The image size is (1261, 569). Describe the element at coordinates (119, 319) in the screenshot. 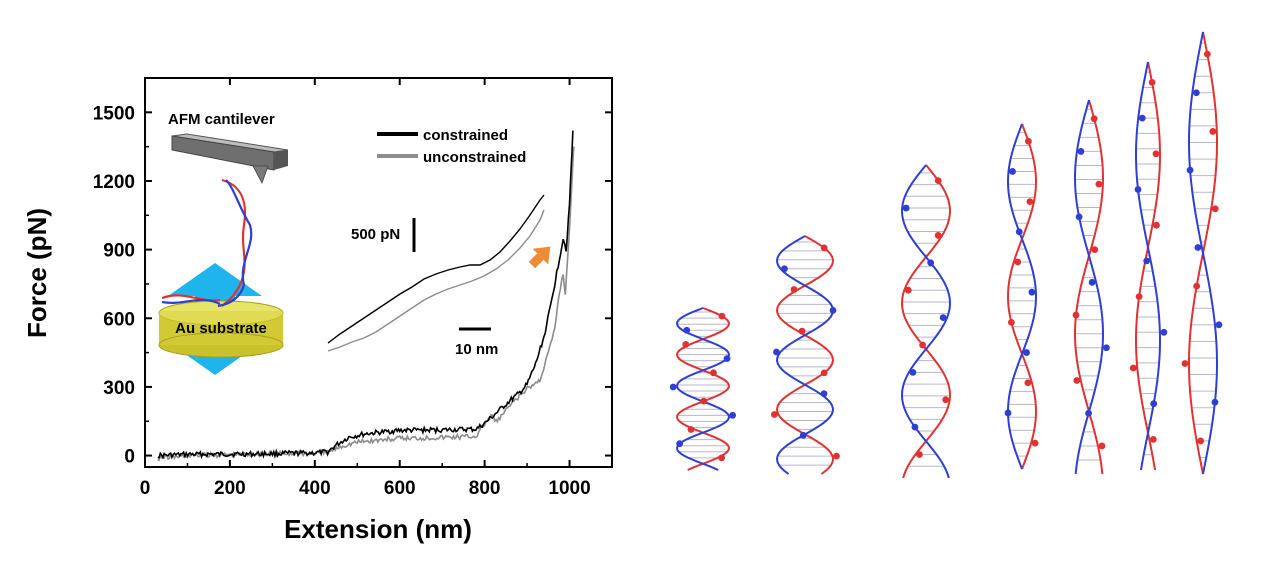

I see `y-tick-label: 600` at that location.